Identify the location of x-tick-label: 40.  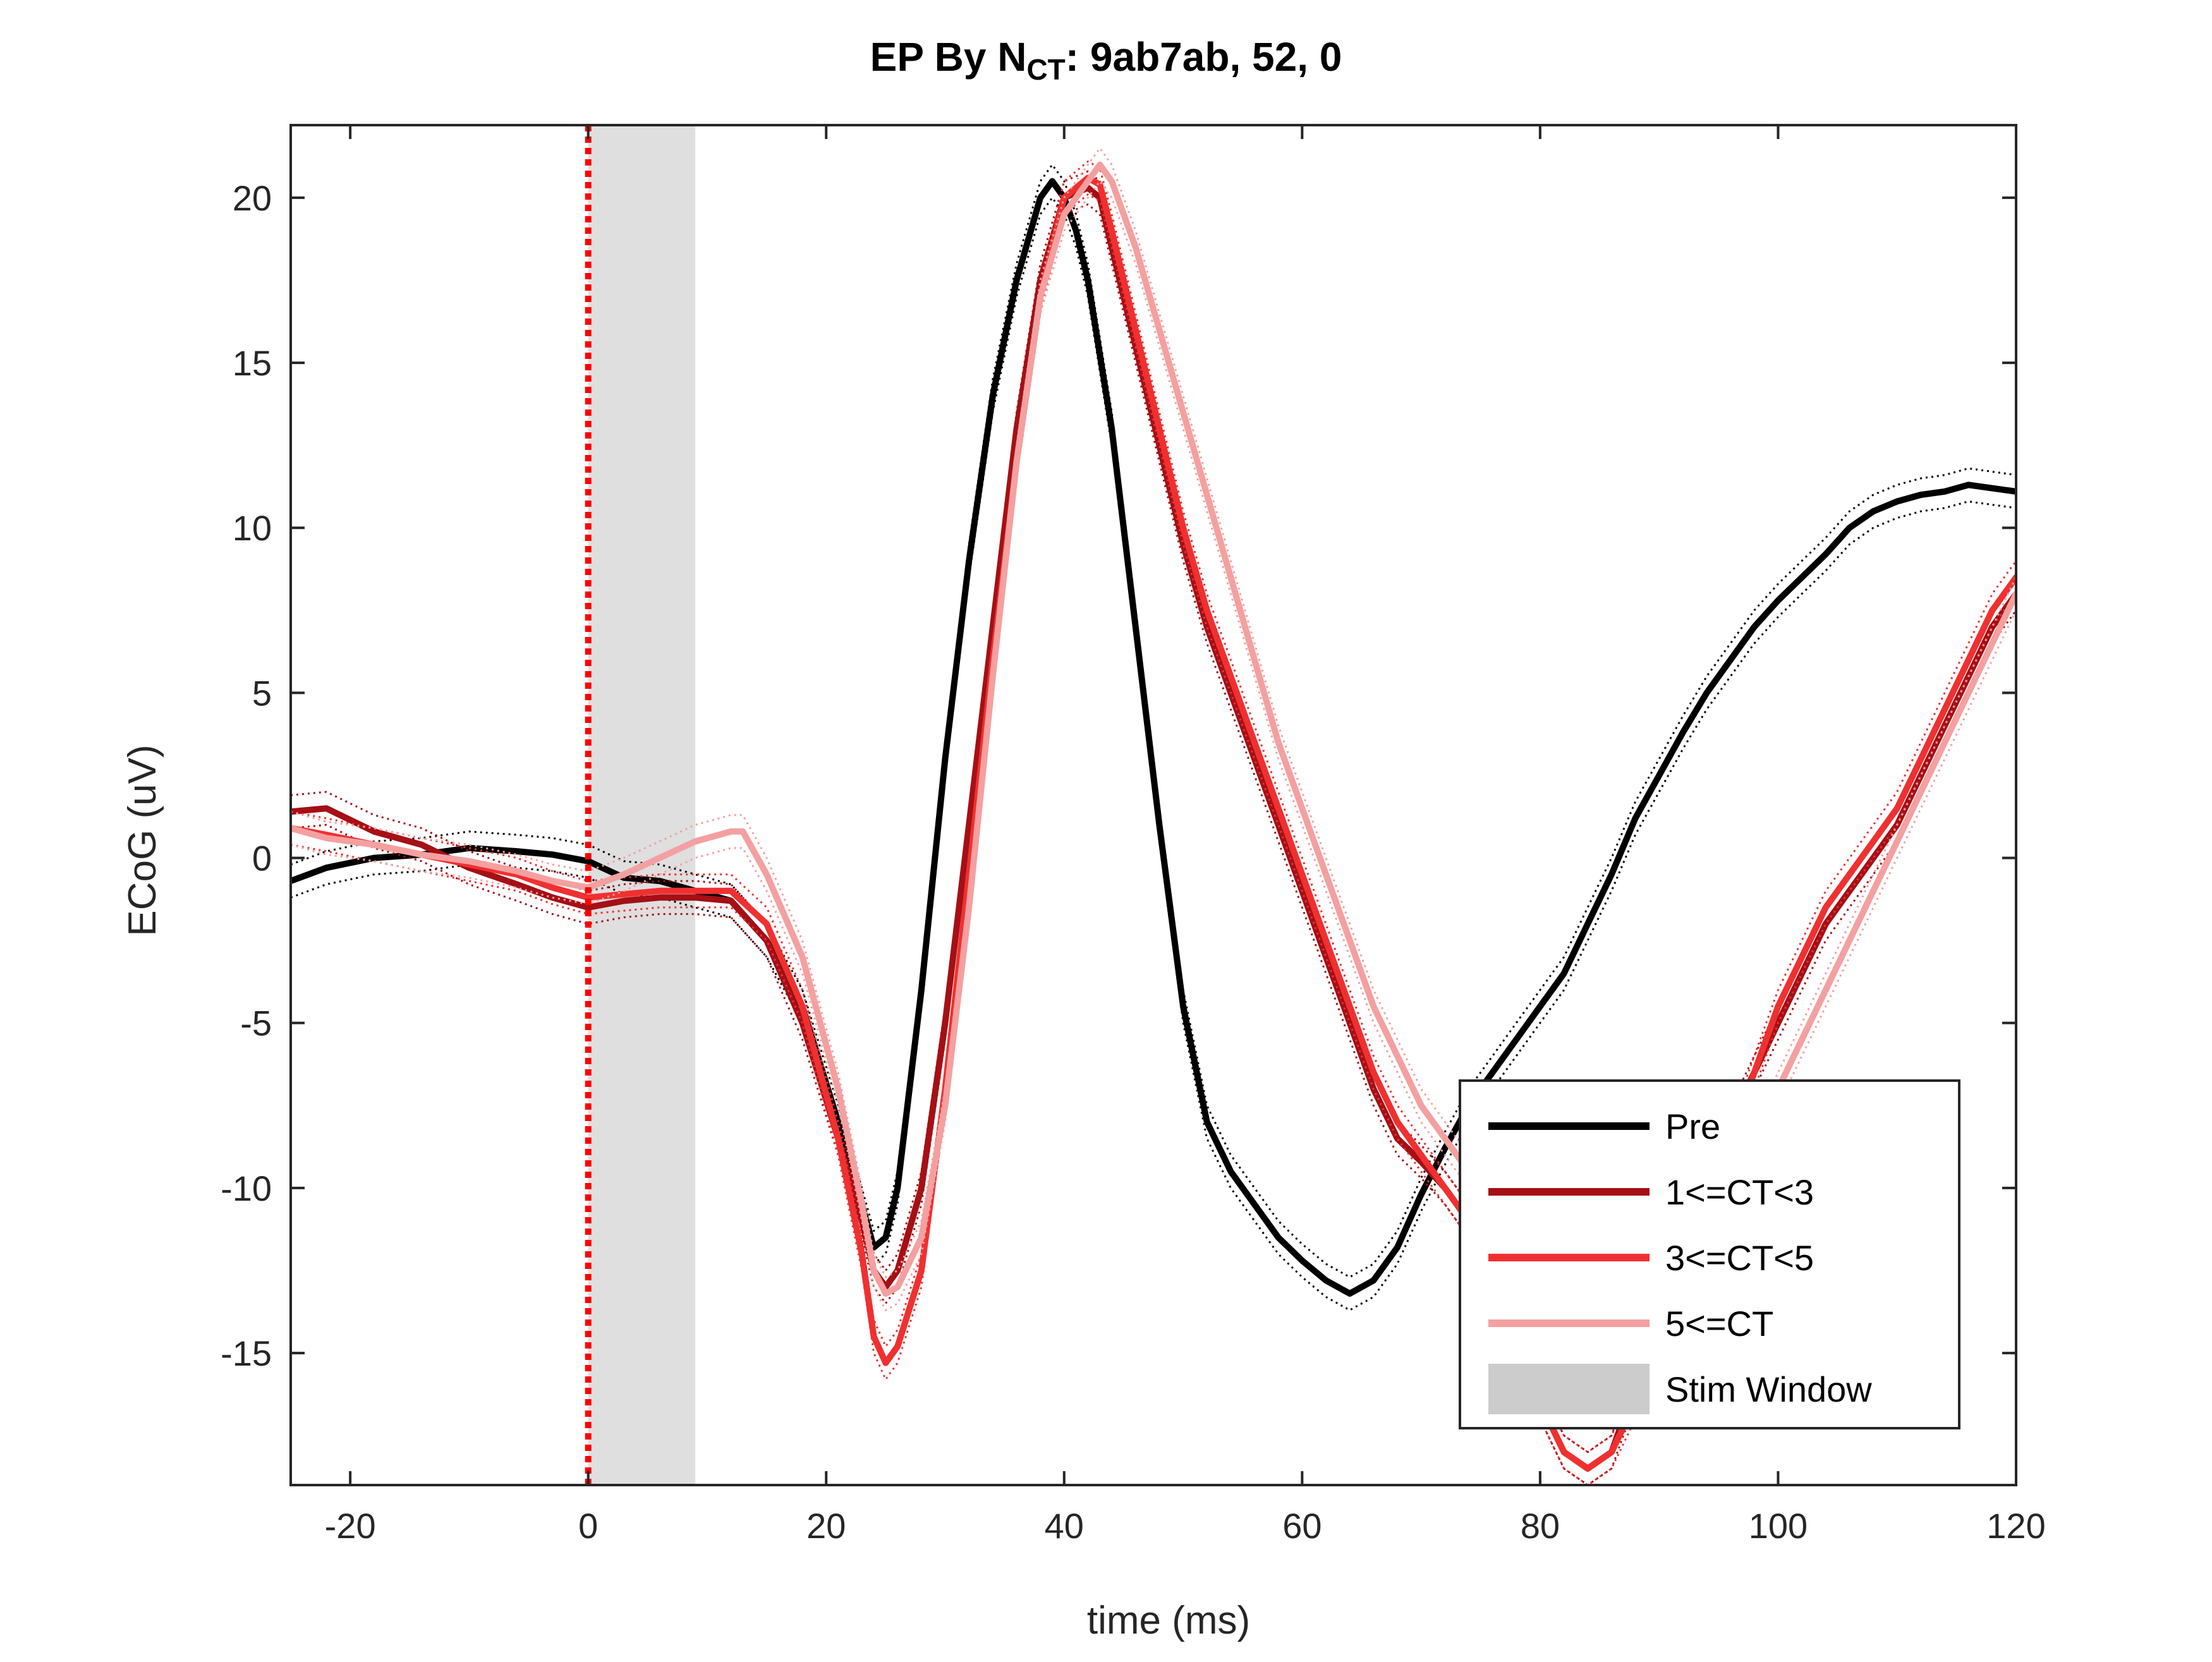
(1064, 1526).